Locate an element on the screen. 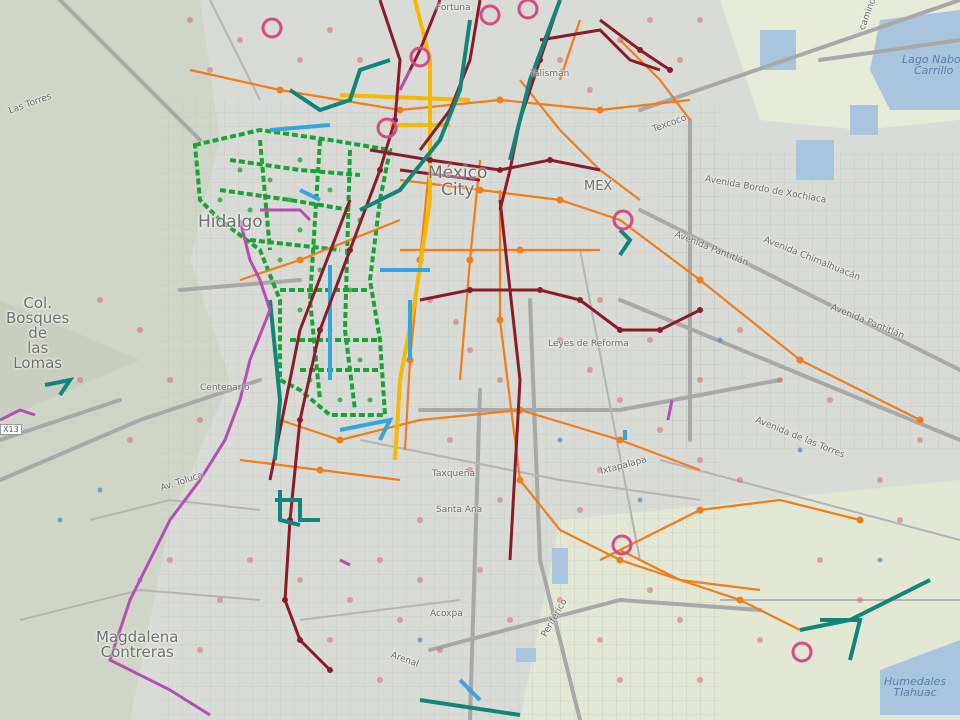 The width and height of the screenshot is (960, 720). street-centenario: Centenario is located at coordinates (225, 388).